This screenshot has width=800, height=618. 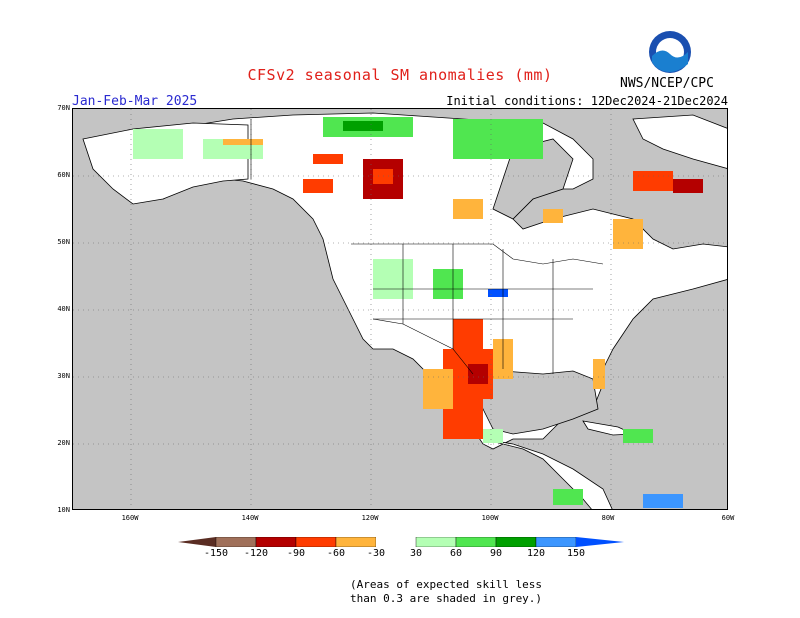 What do you see at coordinates (63, 309) in the screenshot?
I see `lat-label-40n: 40N` at bounding box center [63, 309].